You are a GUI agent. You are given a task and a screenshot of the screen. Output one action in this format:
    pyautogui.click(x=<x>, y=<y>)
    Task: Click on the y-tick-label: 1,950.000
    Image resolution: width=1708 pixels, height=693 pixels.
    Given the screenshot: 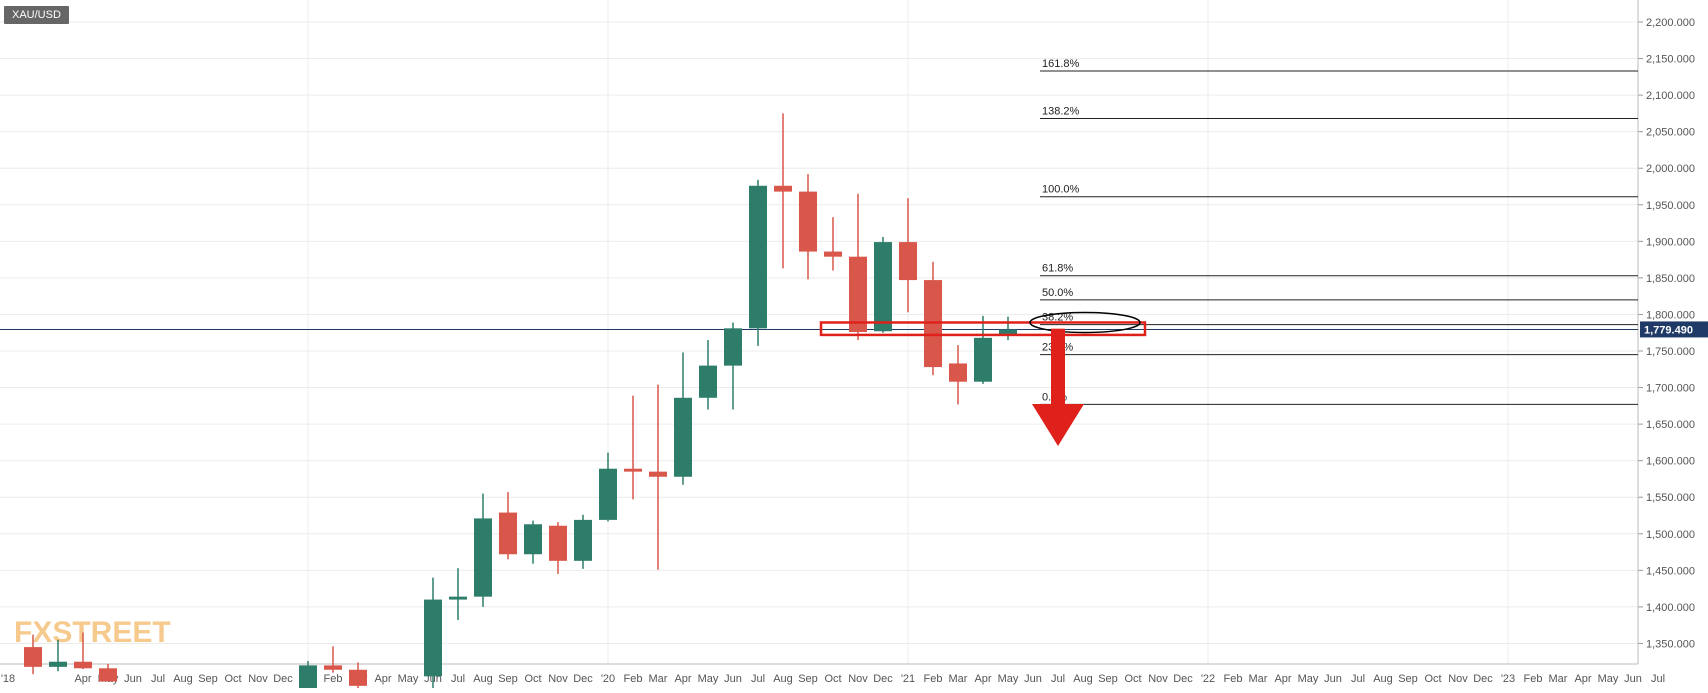 What is the action you would take?
    pyautogui.click(x=1670, y=206)
    